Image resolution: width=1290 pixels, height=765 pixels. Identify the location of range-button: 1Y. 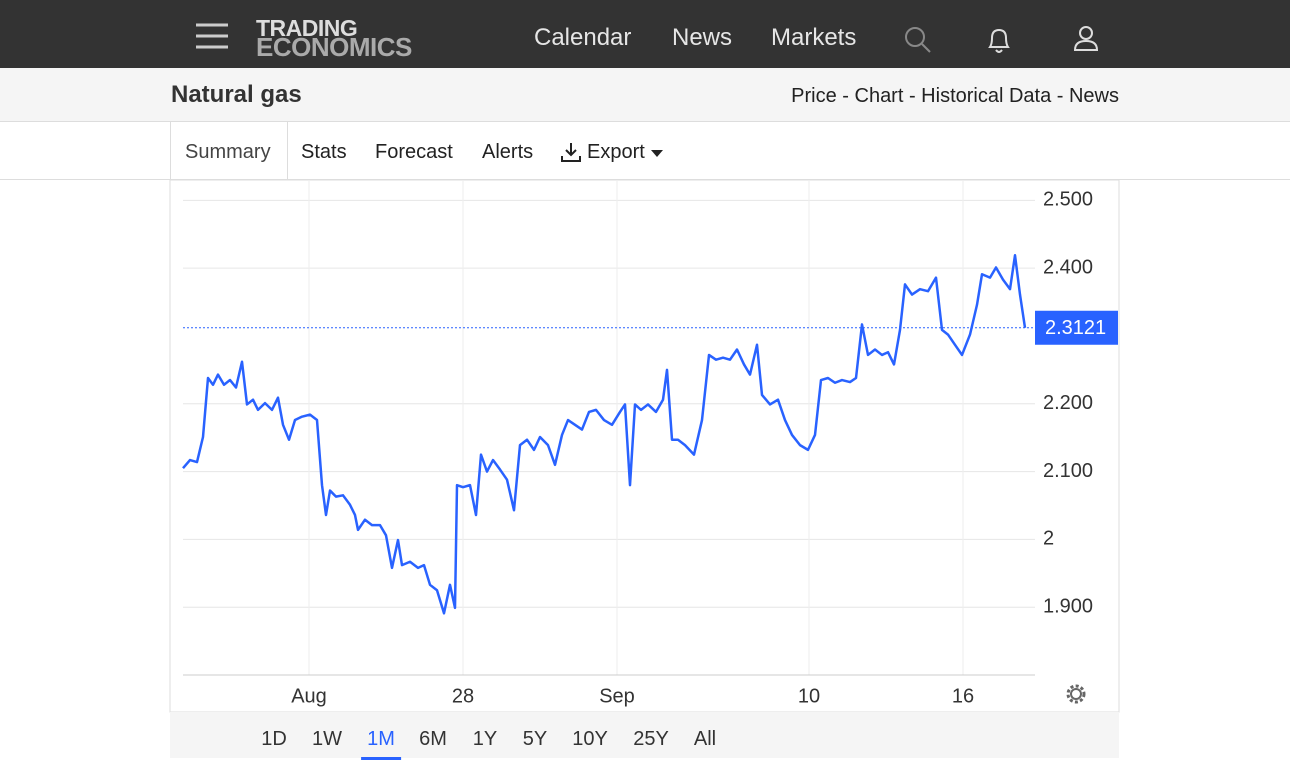
(485, 739).